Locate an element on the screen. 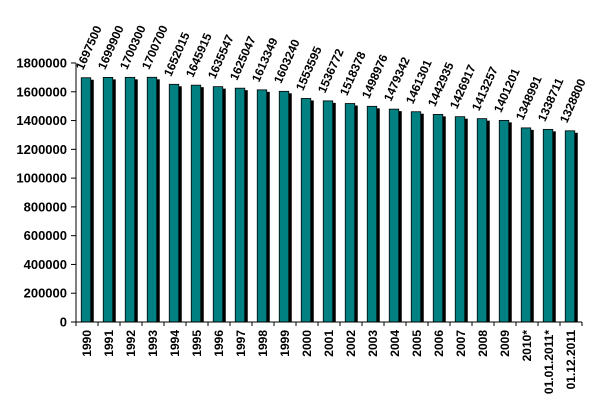  y-tick-label: 1200000 is located at coordinates (41, 149).